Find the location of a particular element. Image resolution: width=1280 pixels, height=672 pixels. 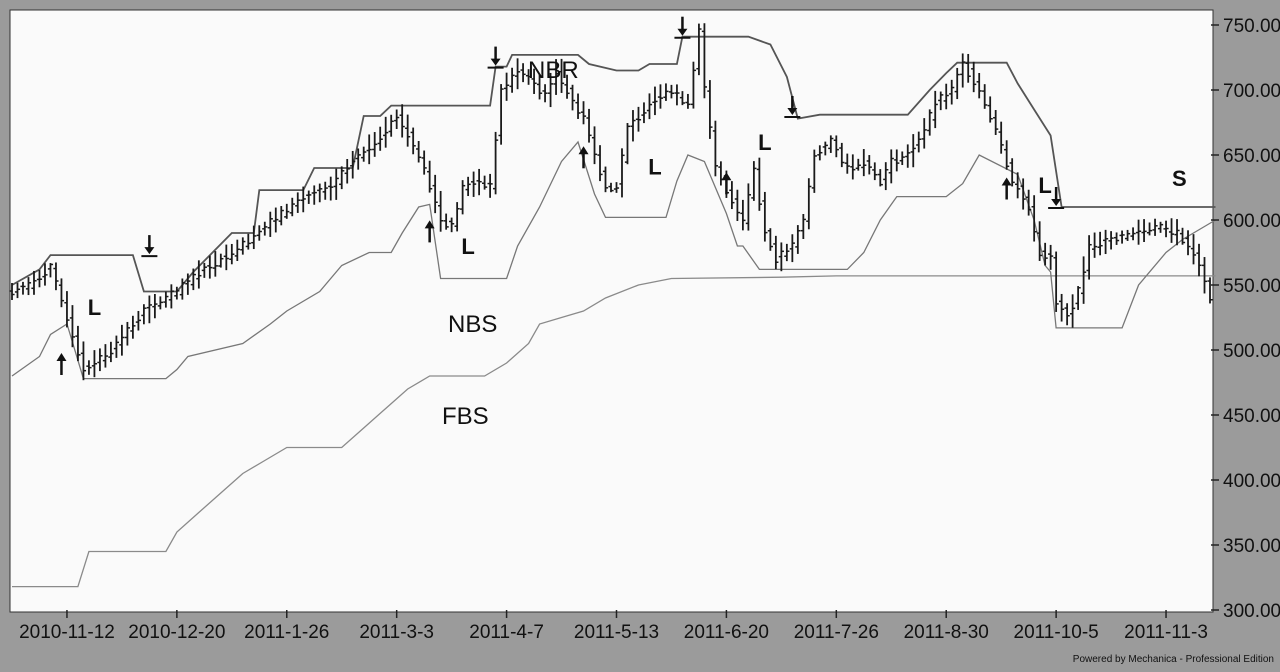

y-tick-label: 650.00 is located at coordinates (1251, 156).